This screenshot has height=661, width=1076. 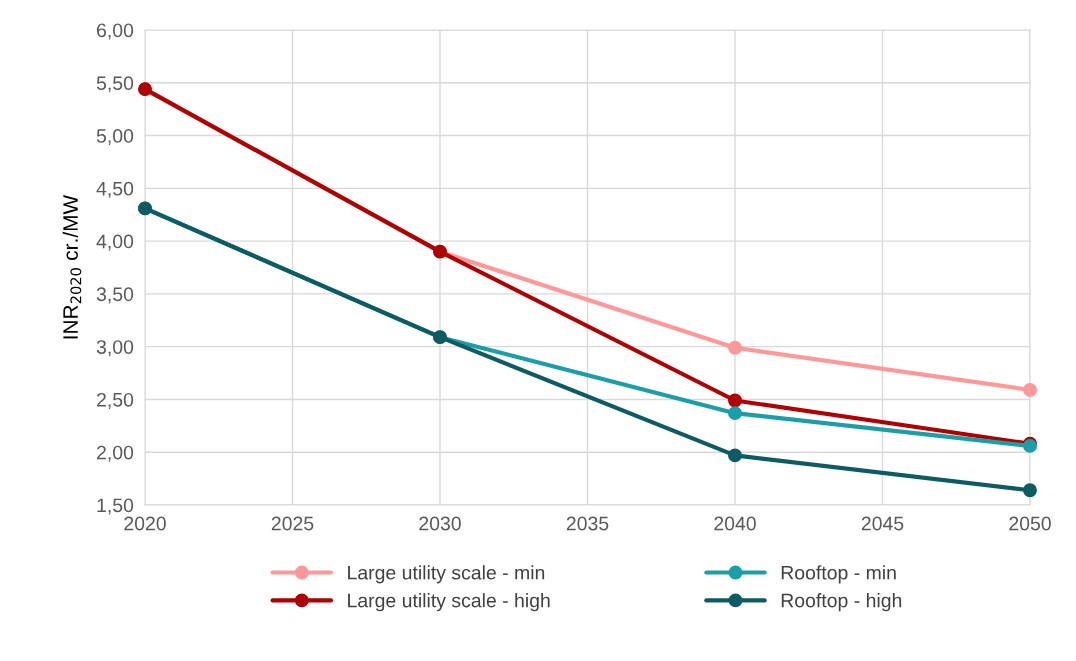 What do you see at coordinates (115, 84) in the screenshot?
I see `y-tick-label: 5,50` at bounding box center [115, 84].